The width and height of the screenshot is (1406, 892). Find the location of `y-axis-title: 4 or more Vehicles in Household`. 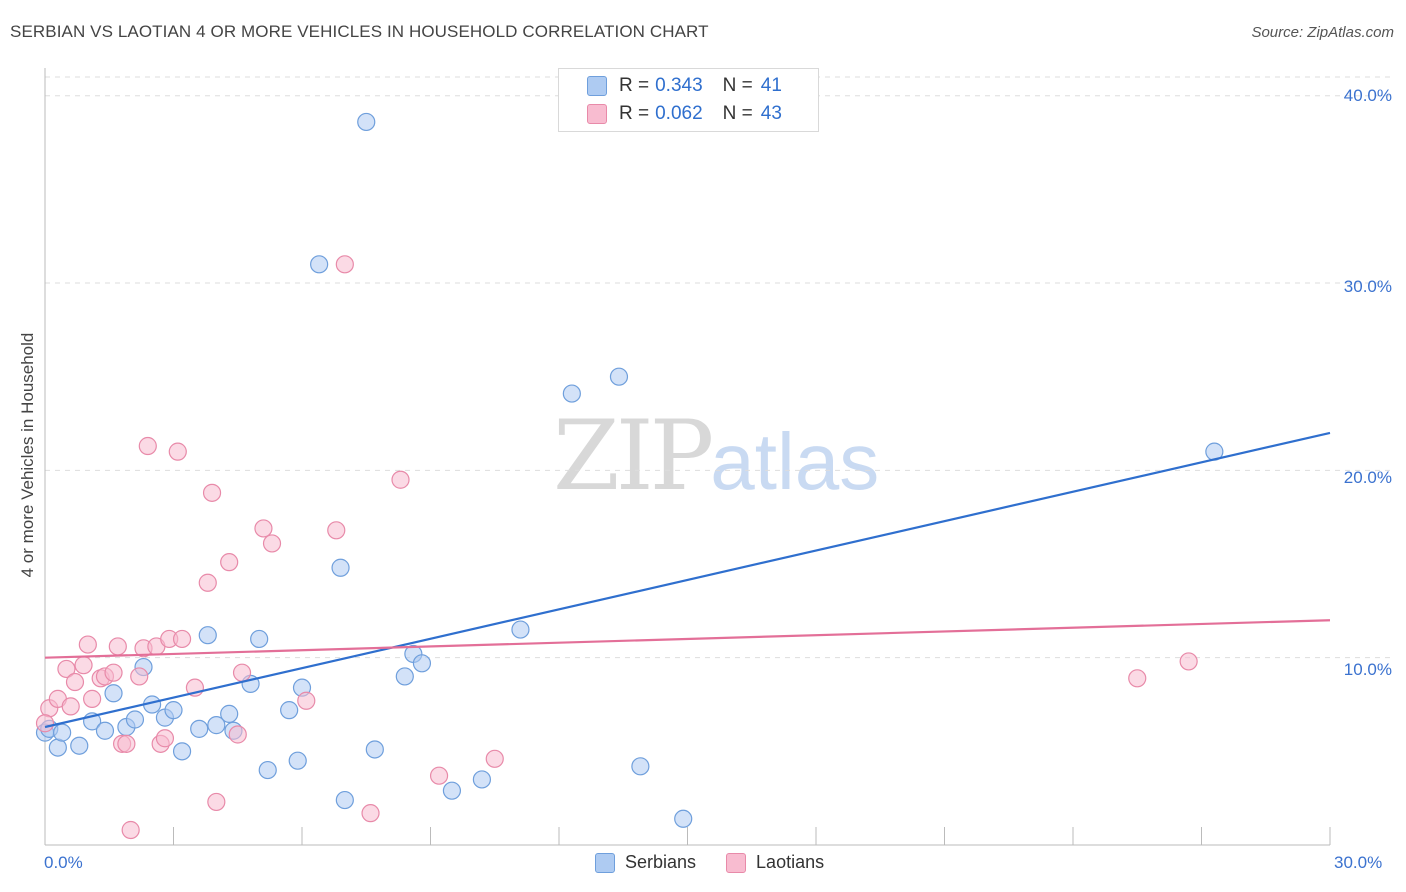

y-axis-title: 4 or more Vehicles in Household is located at coordinates (27, 455).